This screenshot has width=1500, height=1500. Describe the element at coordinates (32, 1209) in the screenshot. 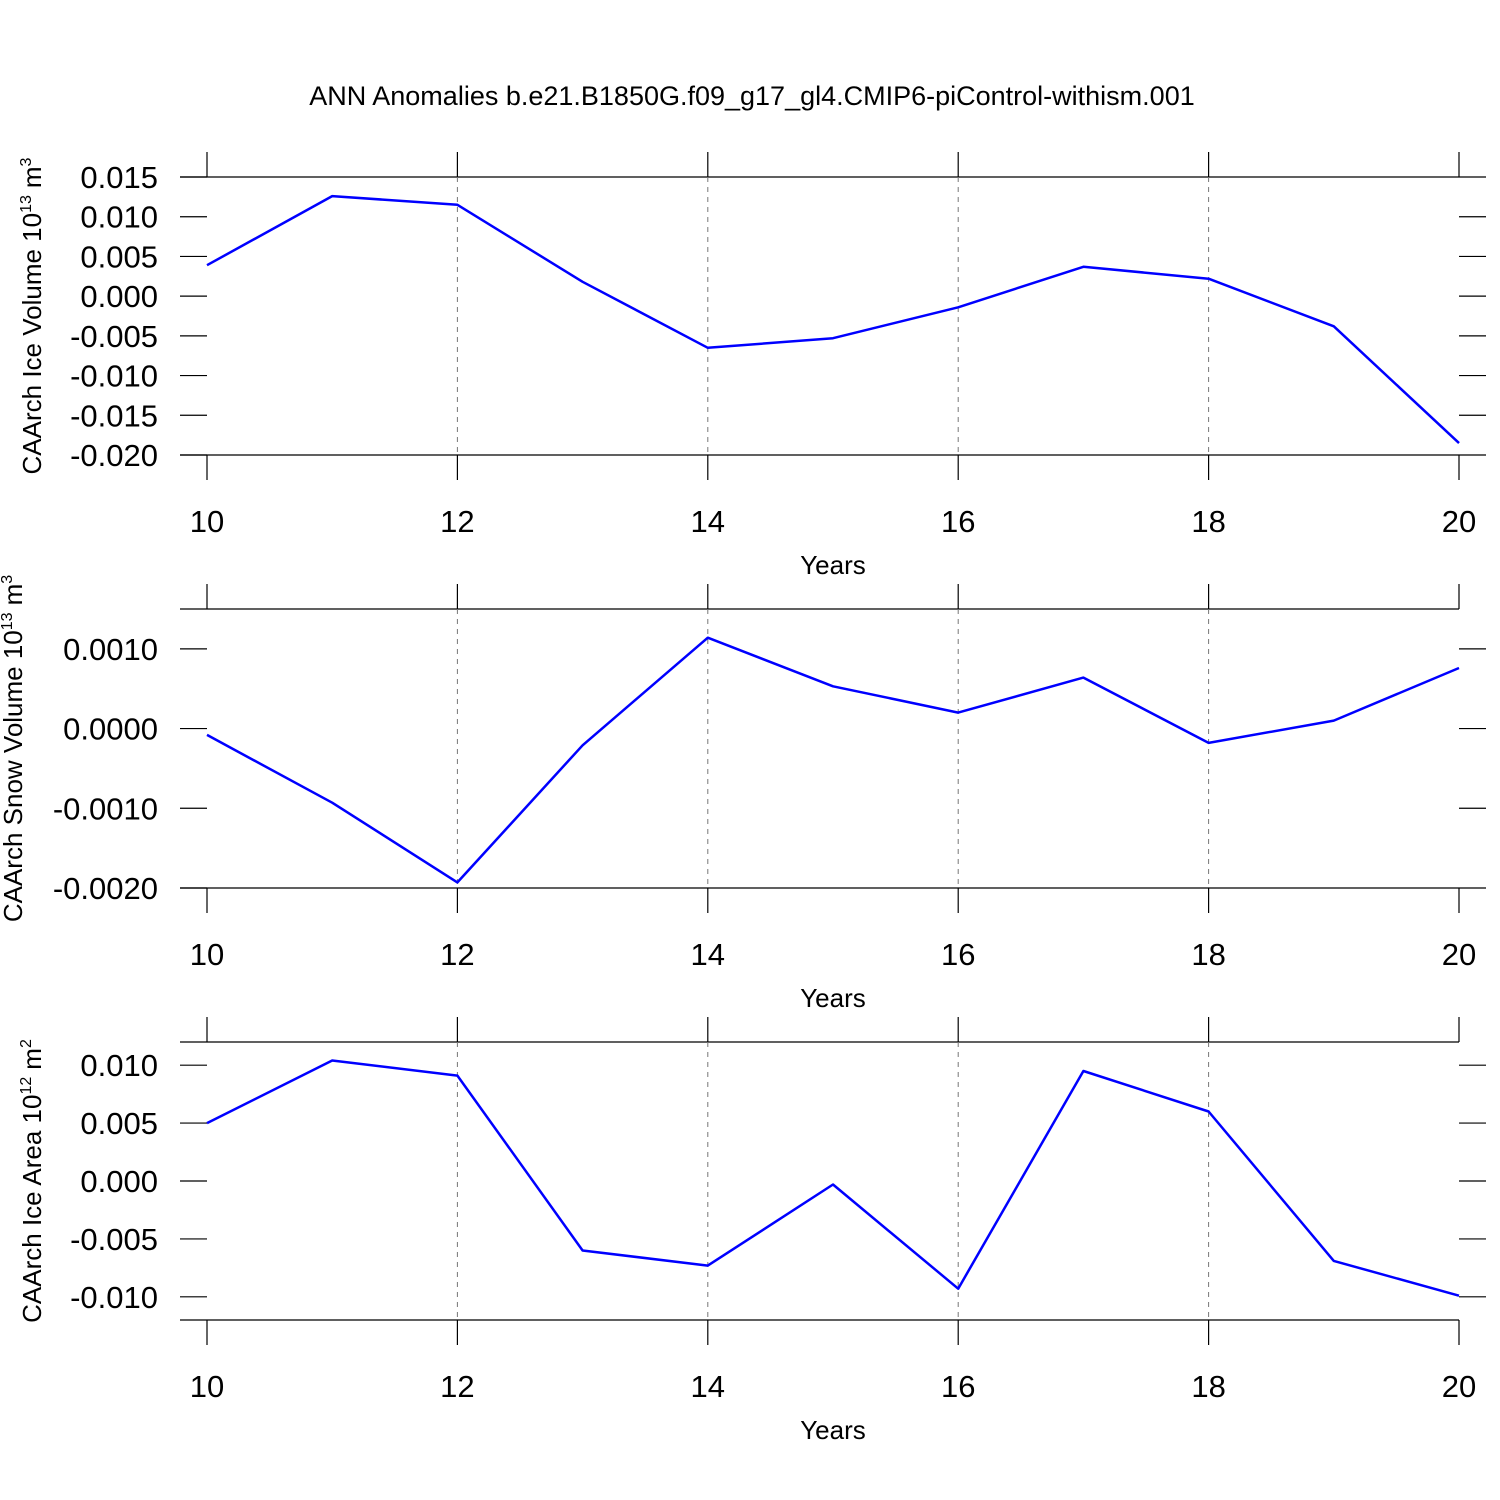

I see `y-label-text: CAArch Ice Area 10` at that location.